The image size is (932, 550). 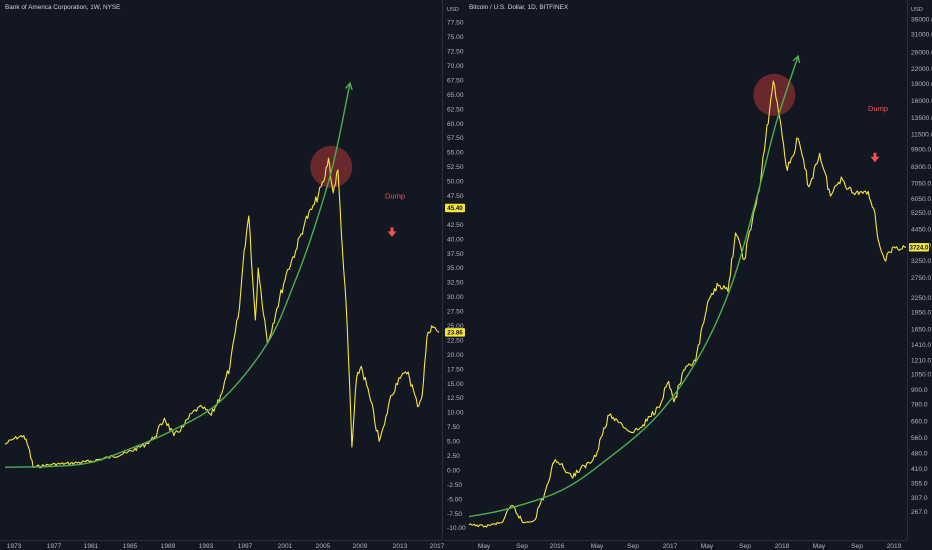 What do you see at coordinates (455, 355) in the screenshot?
I see `price-tick-label: 20.00` at bounding box center [455, 355].